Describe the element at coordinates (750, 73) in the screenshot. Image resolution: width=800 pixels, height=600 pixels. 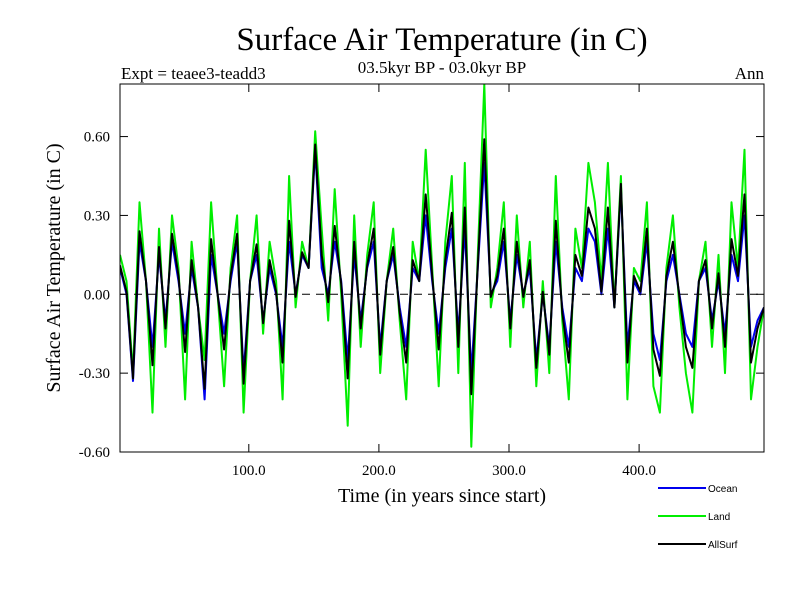
I see `season-label: Ann` at that location.